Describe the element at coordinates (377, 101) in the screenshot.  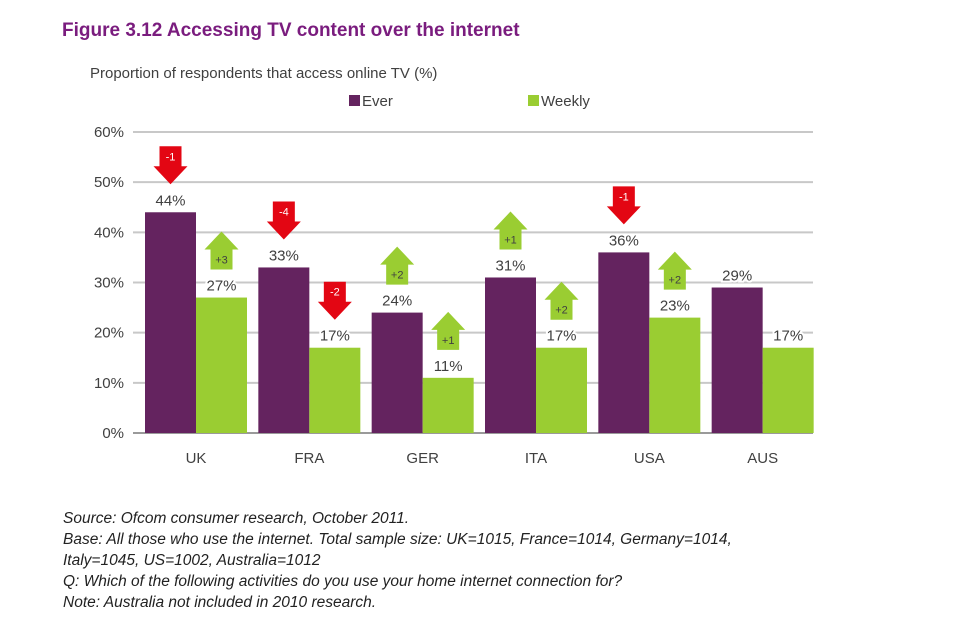
I see `legend-ever-label: Ever` at that location.